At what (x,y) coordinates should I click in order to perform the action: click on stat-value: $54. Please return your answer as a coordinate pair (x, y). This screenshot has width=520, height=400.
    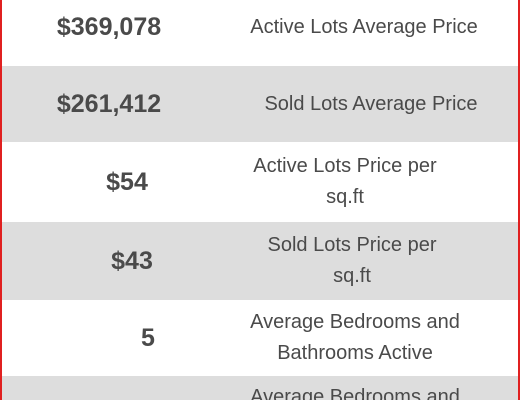
    Looking at the image, I should click on (127, 181).